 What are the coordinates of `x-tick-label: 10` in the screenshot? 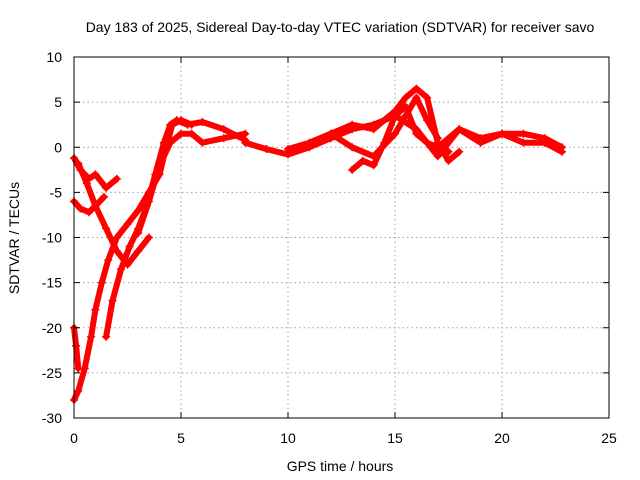 It's located at (288, 438).